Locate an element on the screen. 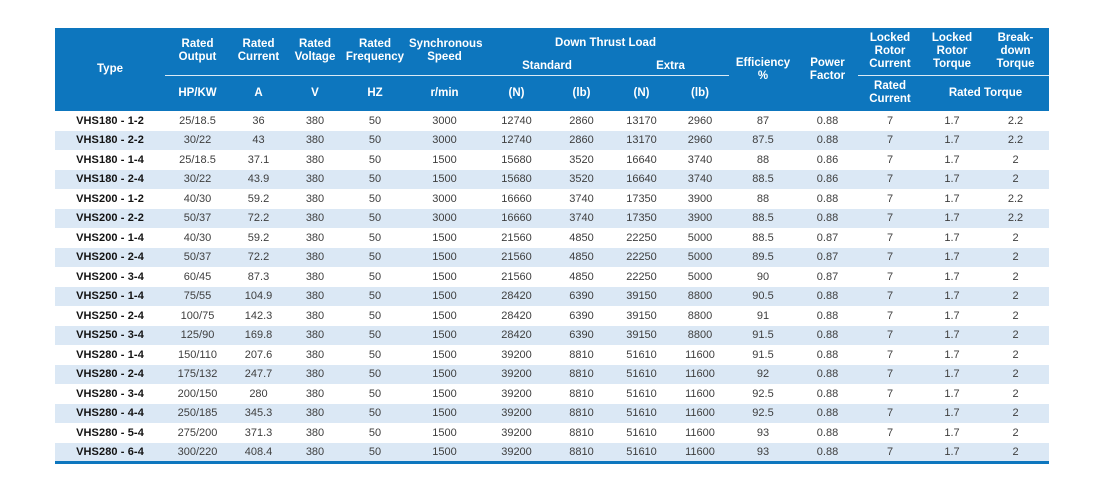  value-cell: 93 is located at coordinates (763, 432).